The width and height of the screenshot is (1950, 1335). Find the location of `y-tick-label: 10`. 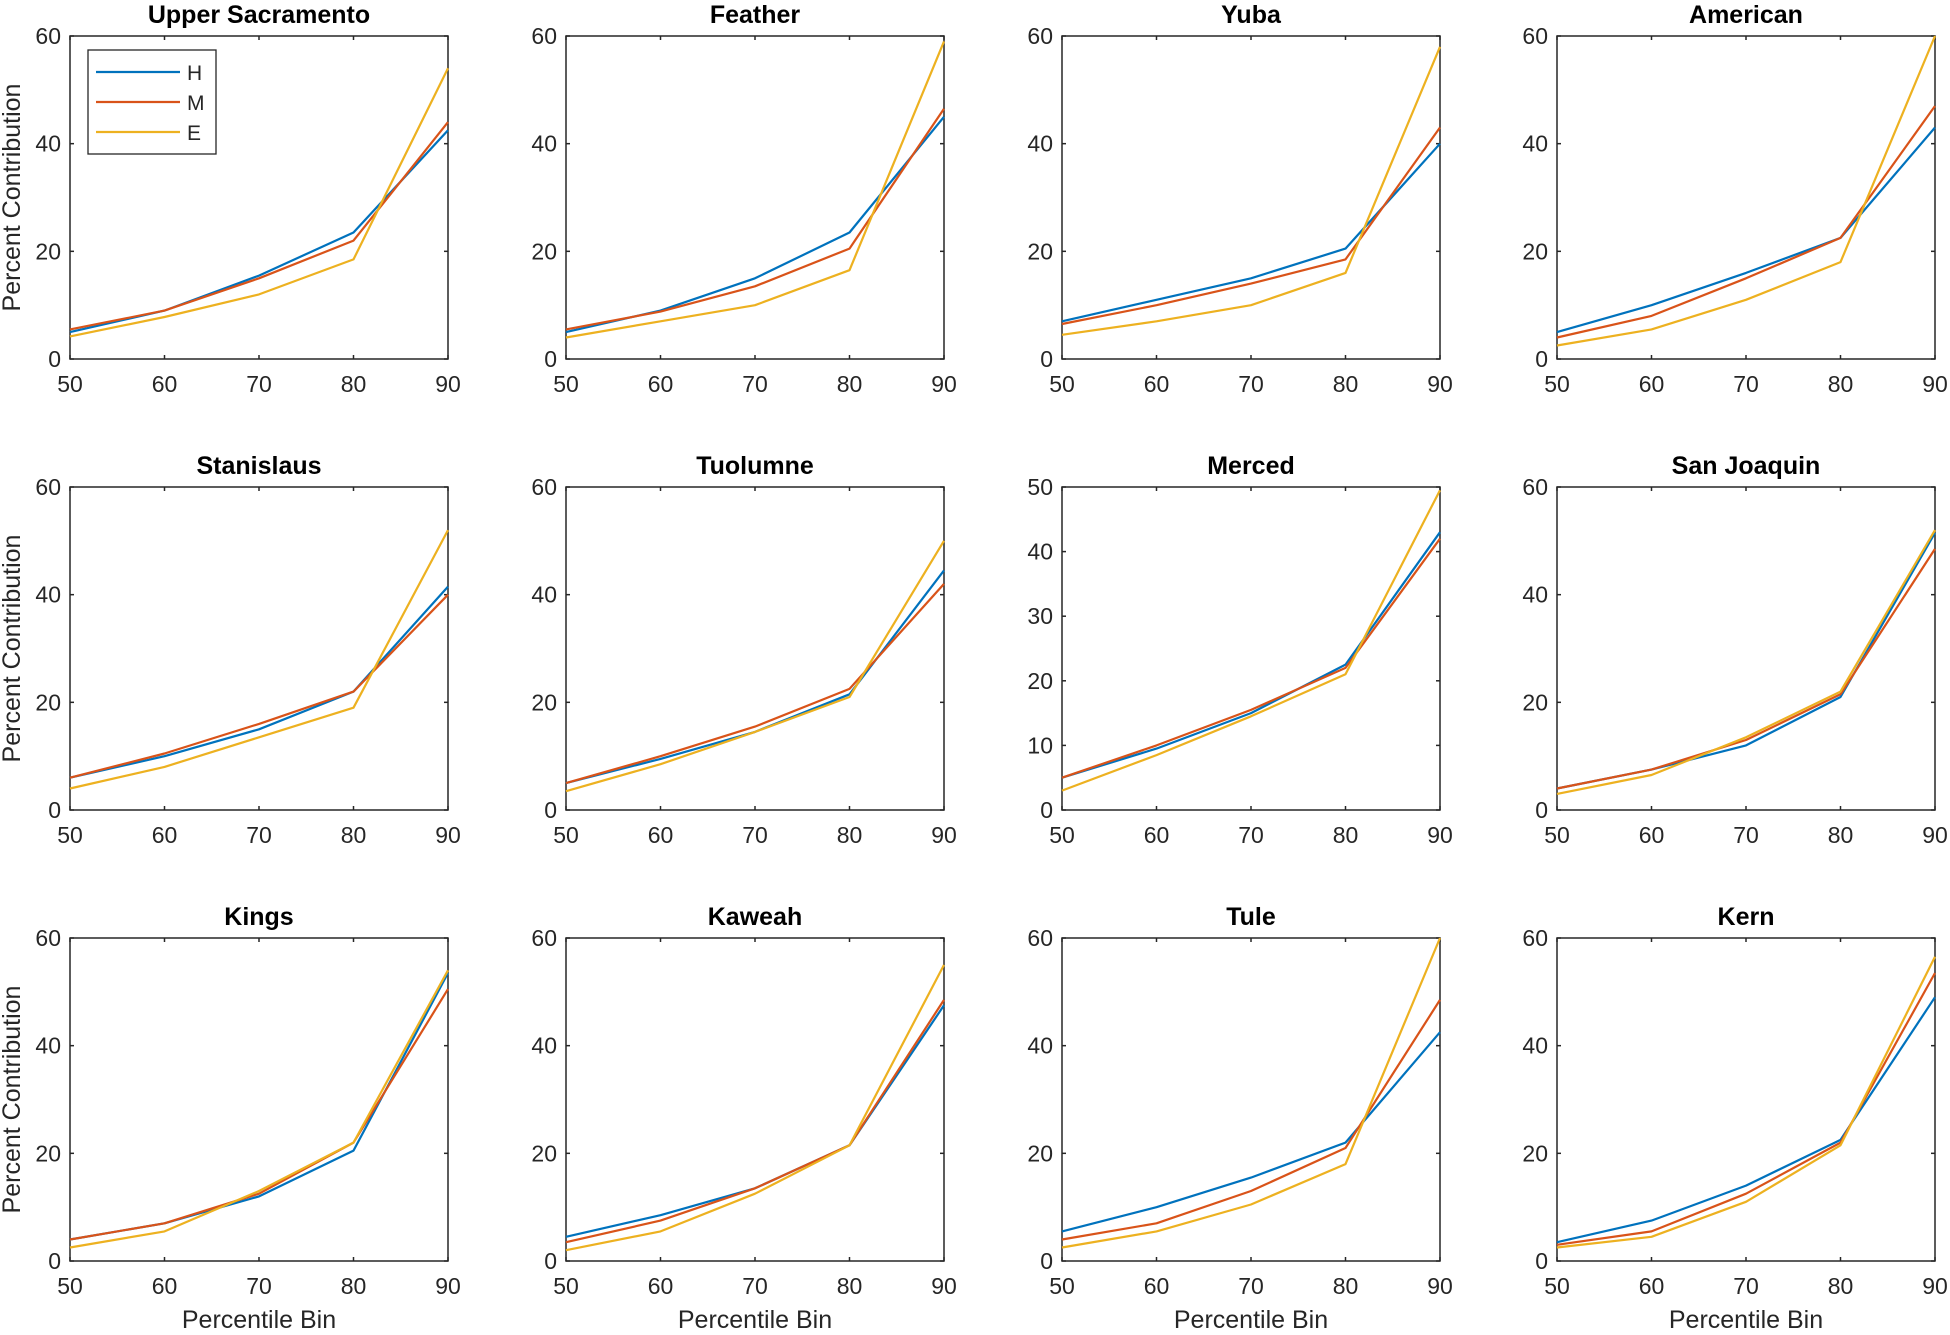

y-tick-label: 10 is located at coordinates (1040, 745).